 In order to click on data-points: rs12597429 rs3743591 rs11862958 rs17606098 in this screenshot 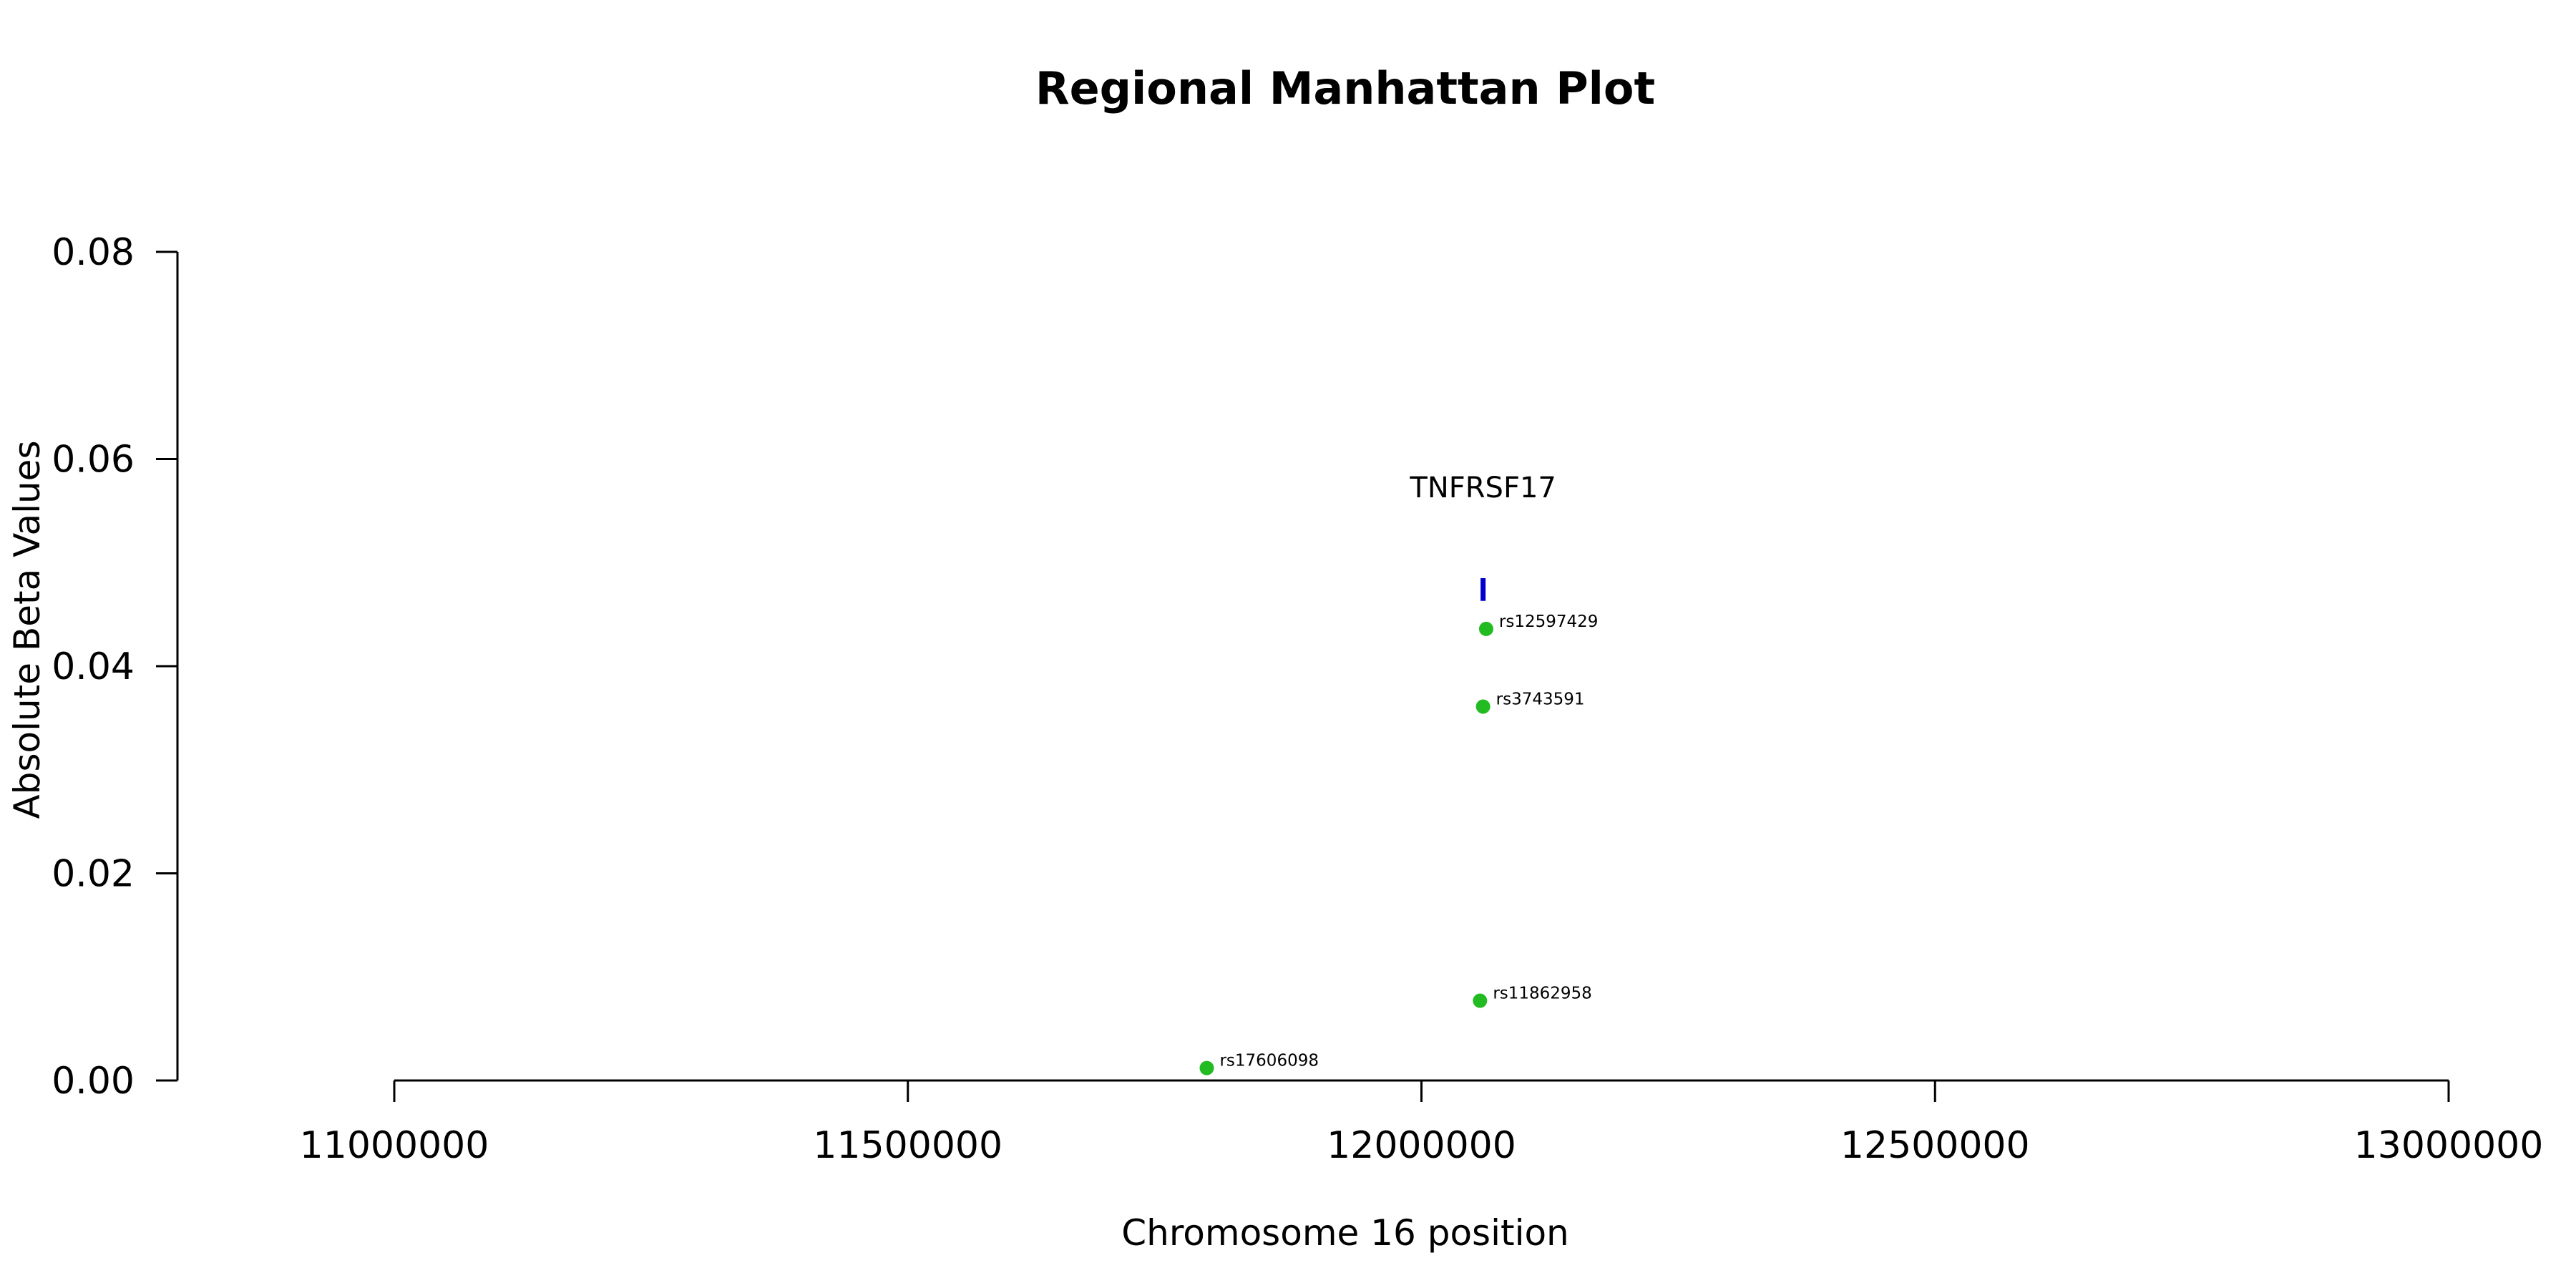, I will do `click(1398, 844)`.